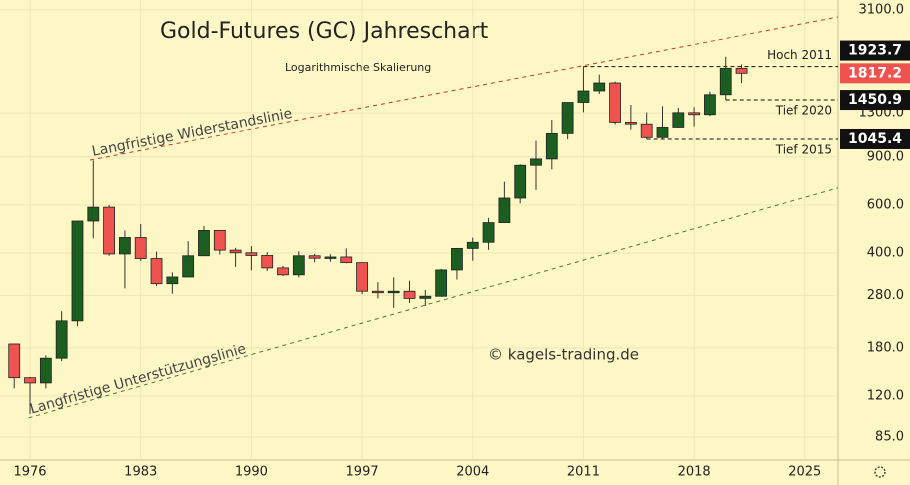 This screenshot has width=910, height=485. What do you see at coordinates (885, 156) in the screenshot?
I see `y-tick-label: 900.0` at bounding box center [885, 156].